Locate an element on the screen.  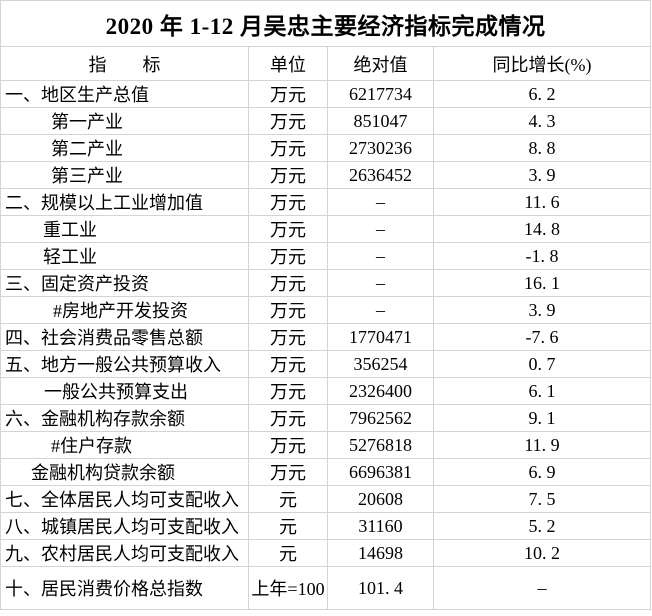
table-row: 七、全体居民人均可支配收入 元 20608 7. 5 is located at coordinates (326, 499).